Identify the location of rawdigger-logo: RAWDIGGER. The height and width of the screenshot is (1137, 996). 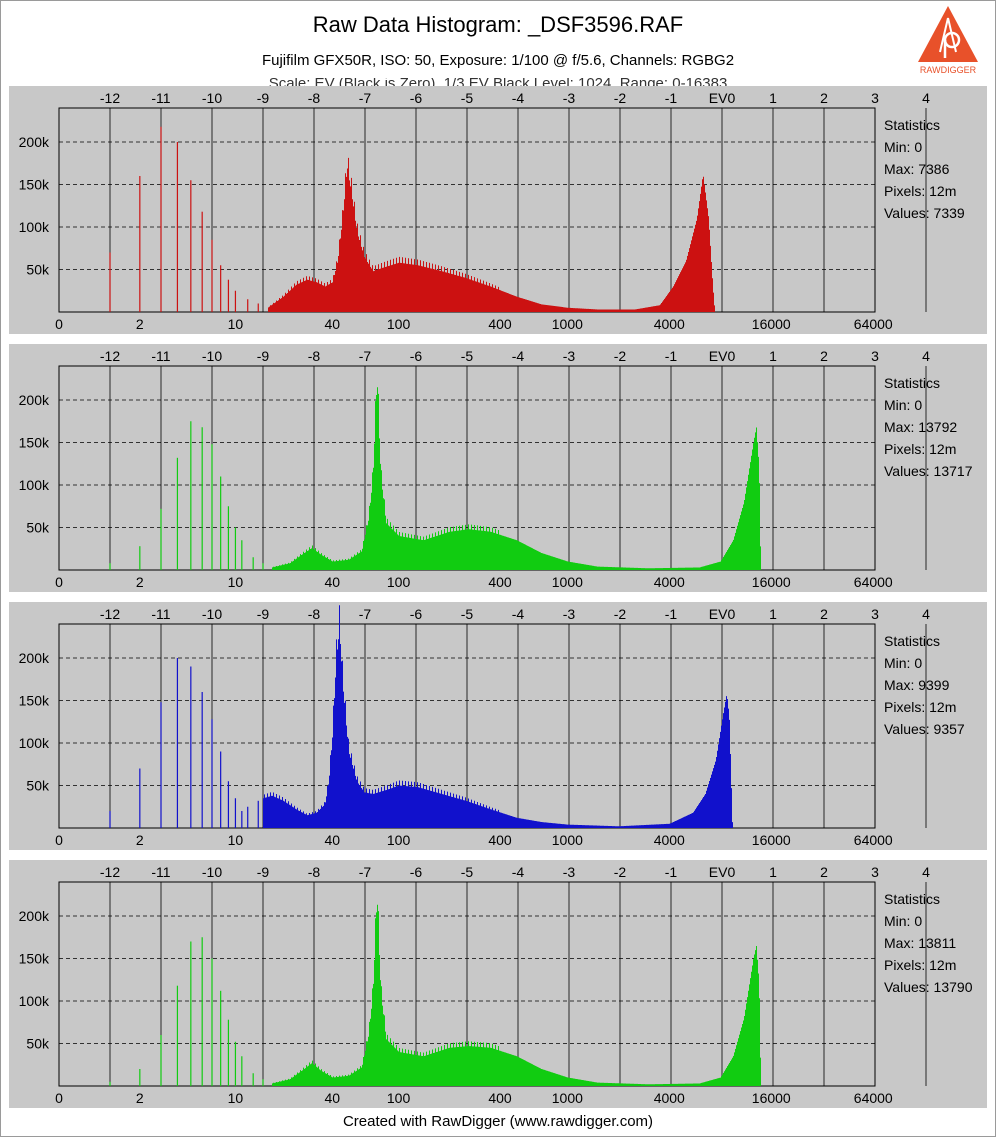
(948, 40).